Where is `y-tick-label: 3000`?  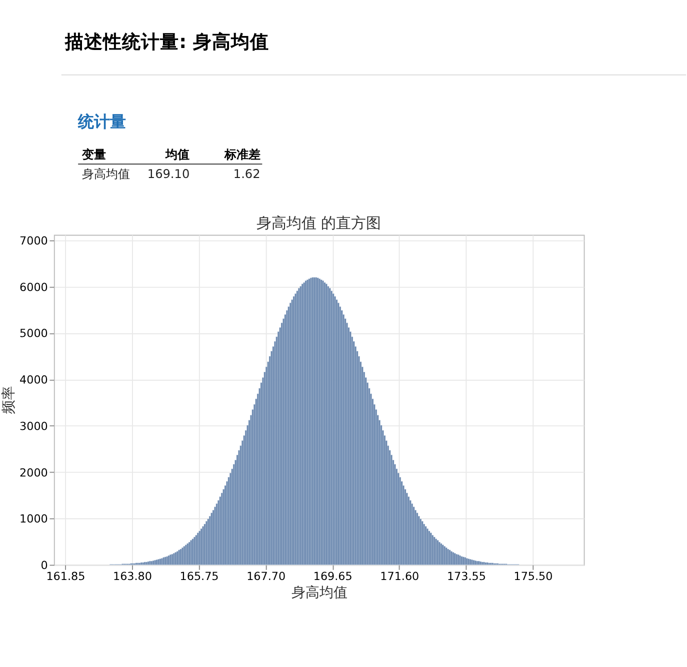 y-tick-label: 3000 is located at coordinates (34, 426).